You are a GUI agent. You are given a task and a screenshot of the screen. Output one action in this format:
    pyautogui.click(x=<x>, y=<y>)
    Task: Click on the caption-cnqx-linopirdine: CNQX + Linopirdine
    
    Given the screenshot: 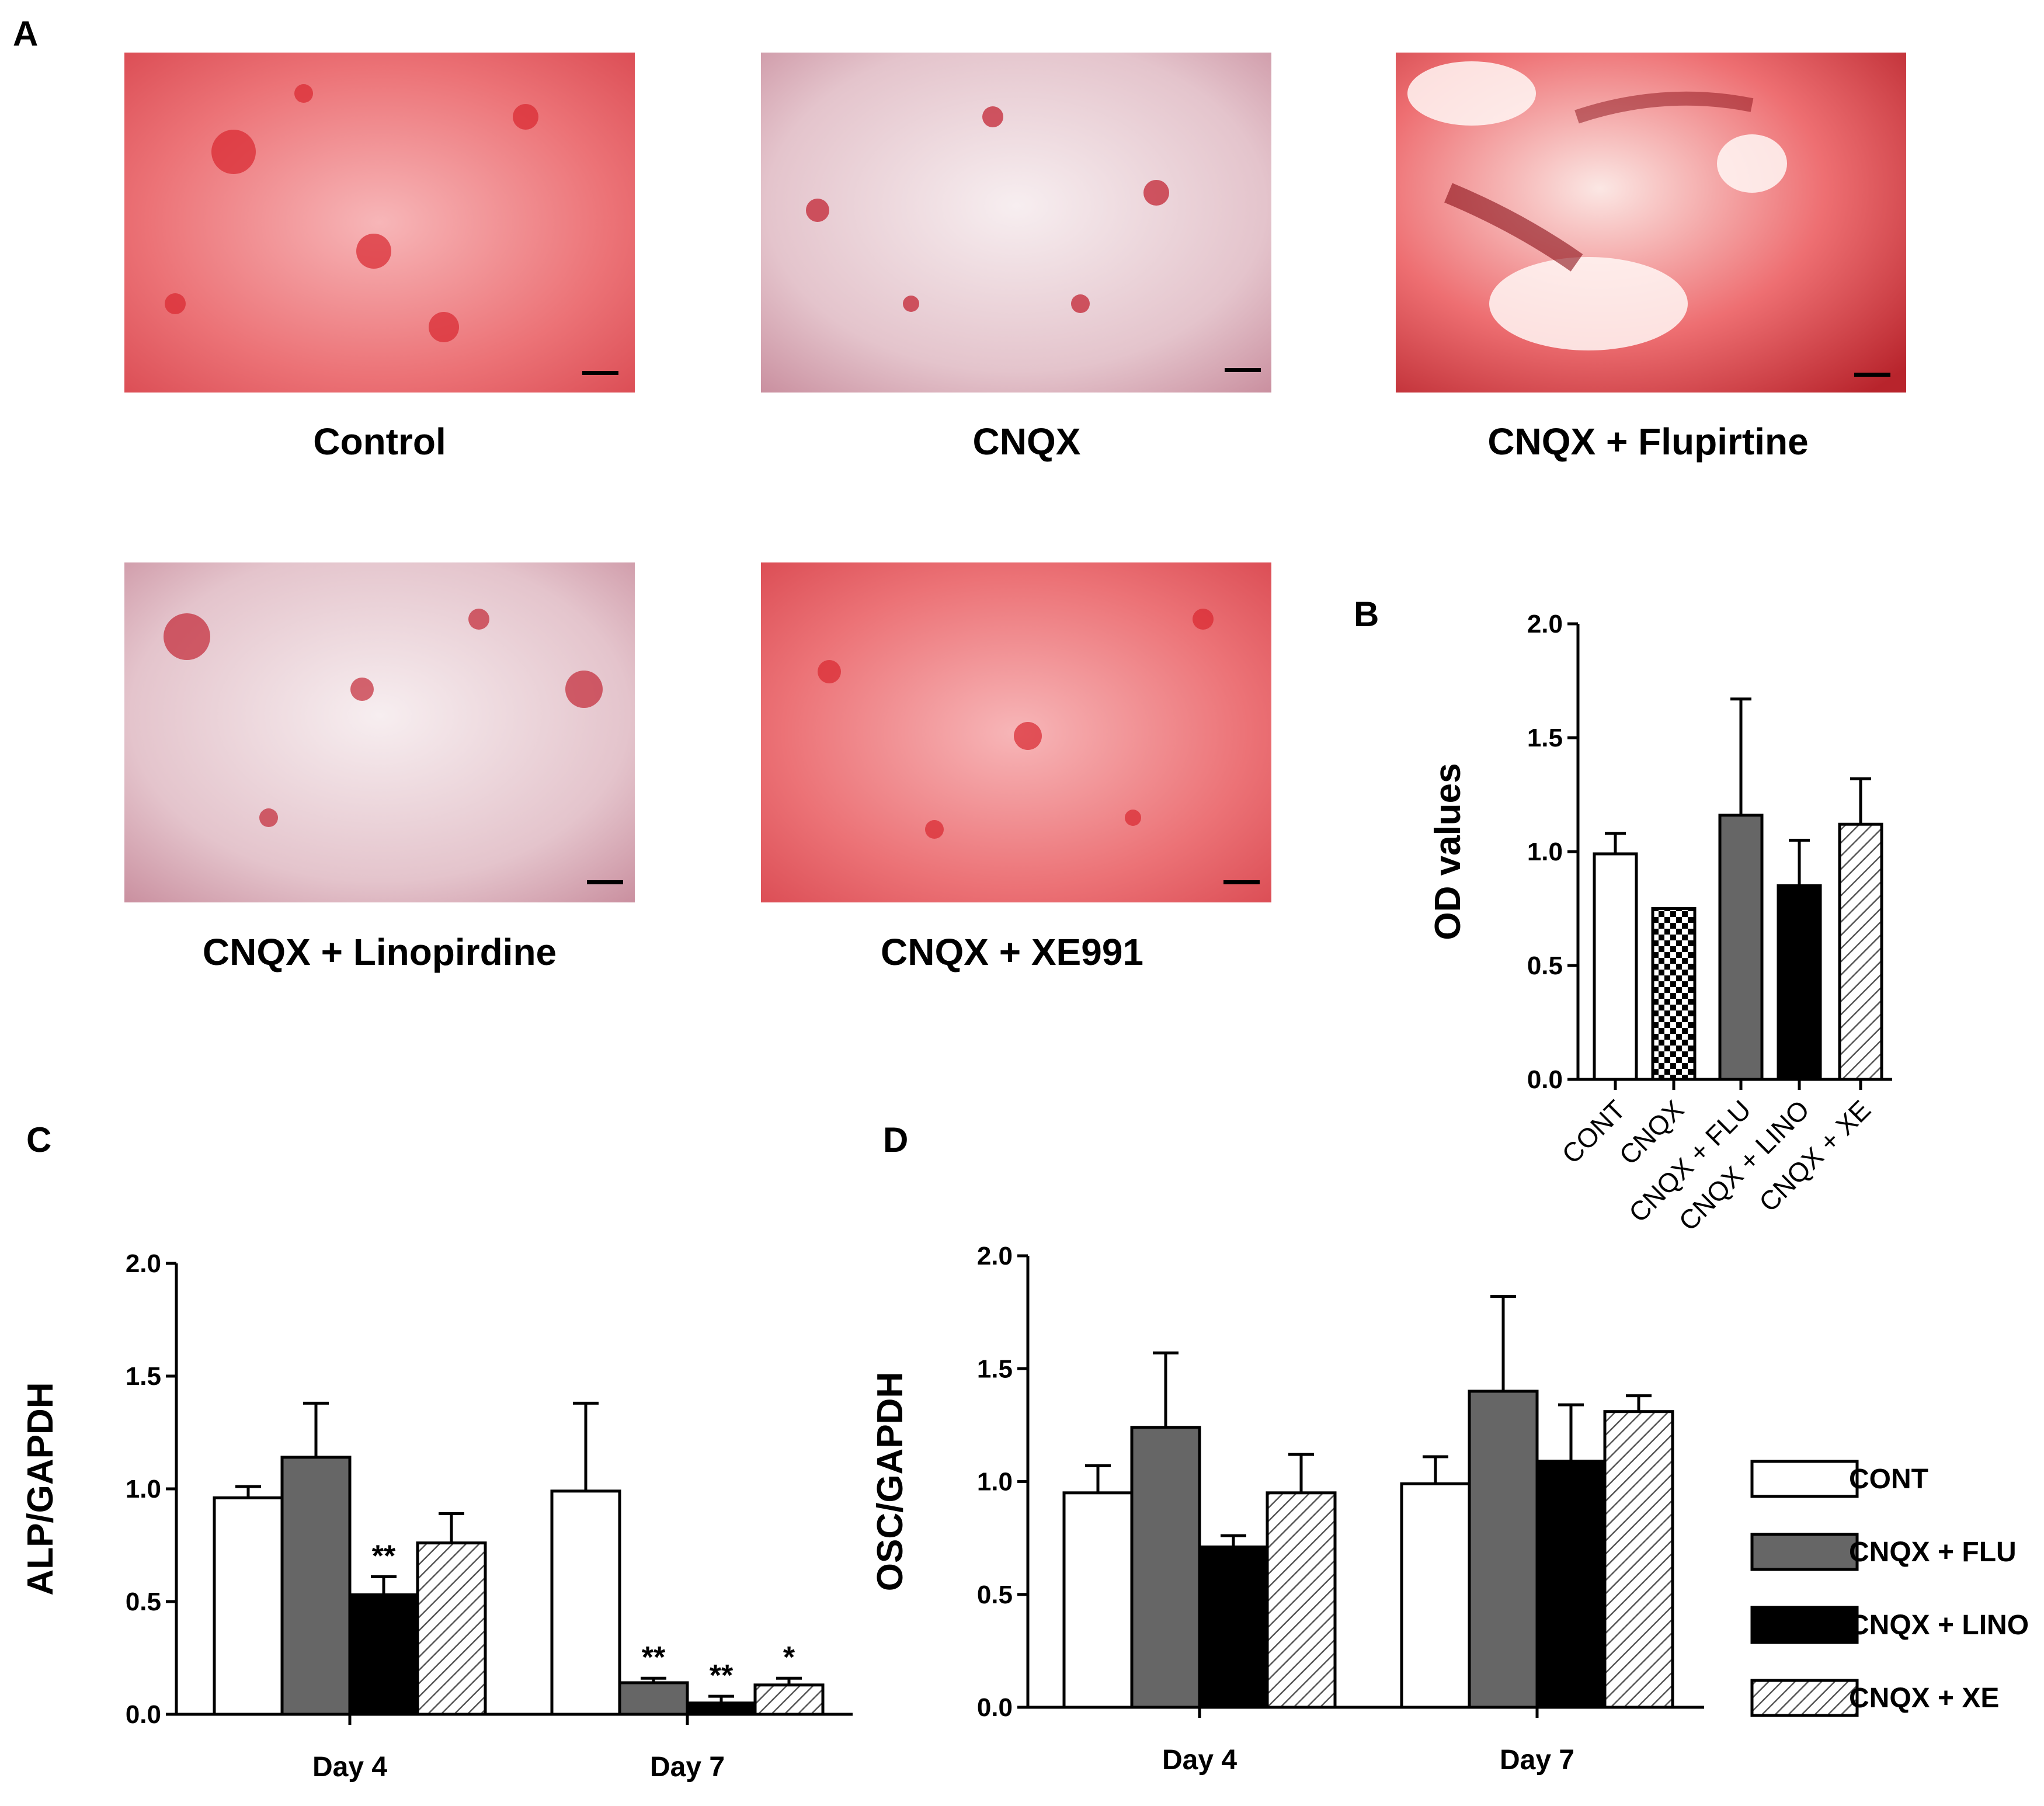 What is the action you would take?
    pyautogui.click(x=380, y=952)
    